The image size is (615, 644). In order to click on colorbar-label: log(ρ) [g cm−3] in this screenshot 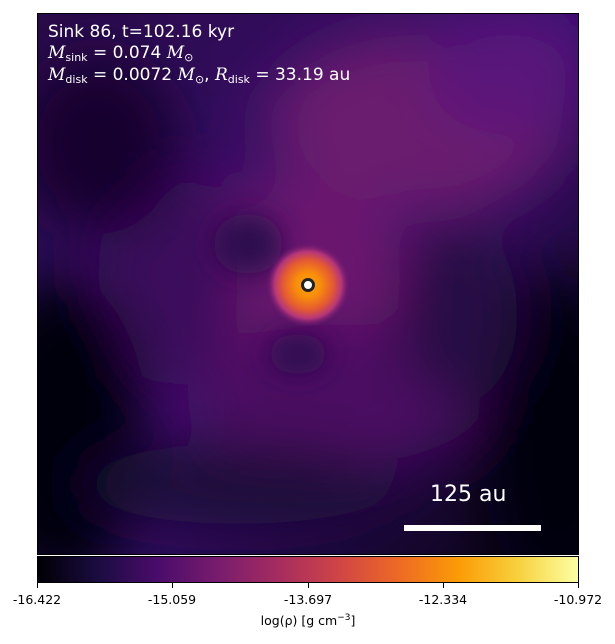, I will do `click(308, 621)`.